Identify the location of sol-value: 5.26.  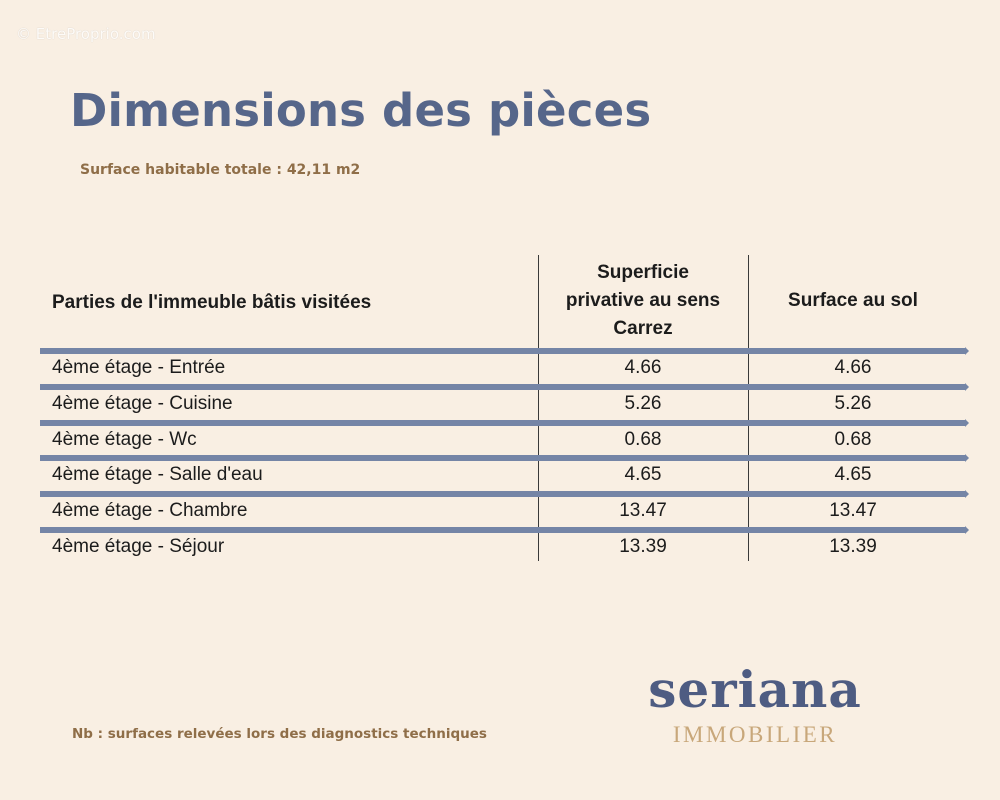
(853, 403).